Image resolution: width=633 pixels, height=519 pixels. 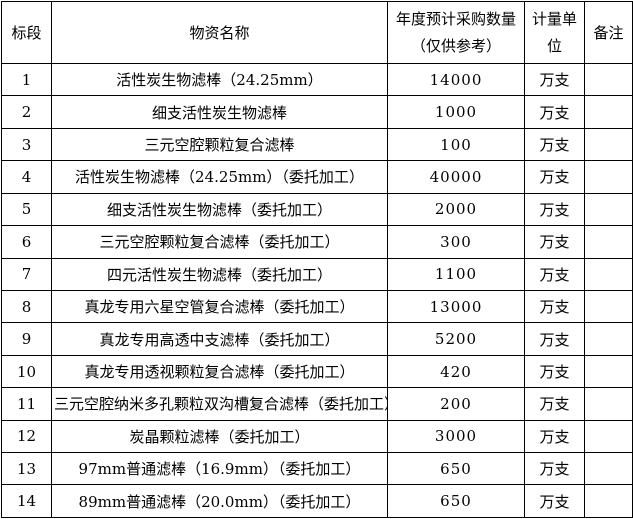 What do you see at coordinates (456, 209) in the screenshot?
I see `cell-quantity: 2000` at bounding box center [456, 209].